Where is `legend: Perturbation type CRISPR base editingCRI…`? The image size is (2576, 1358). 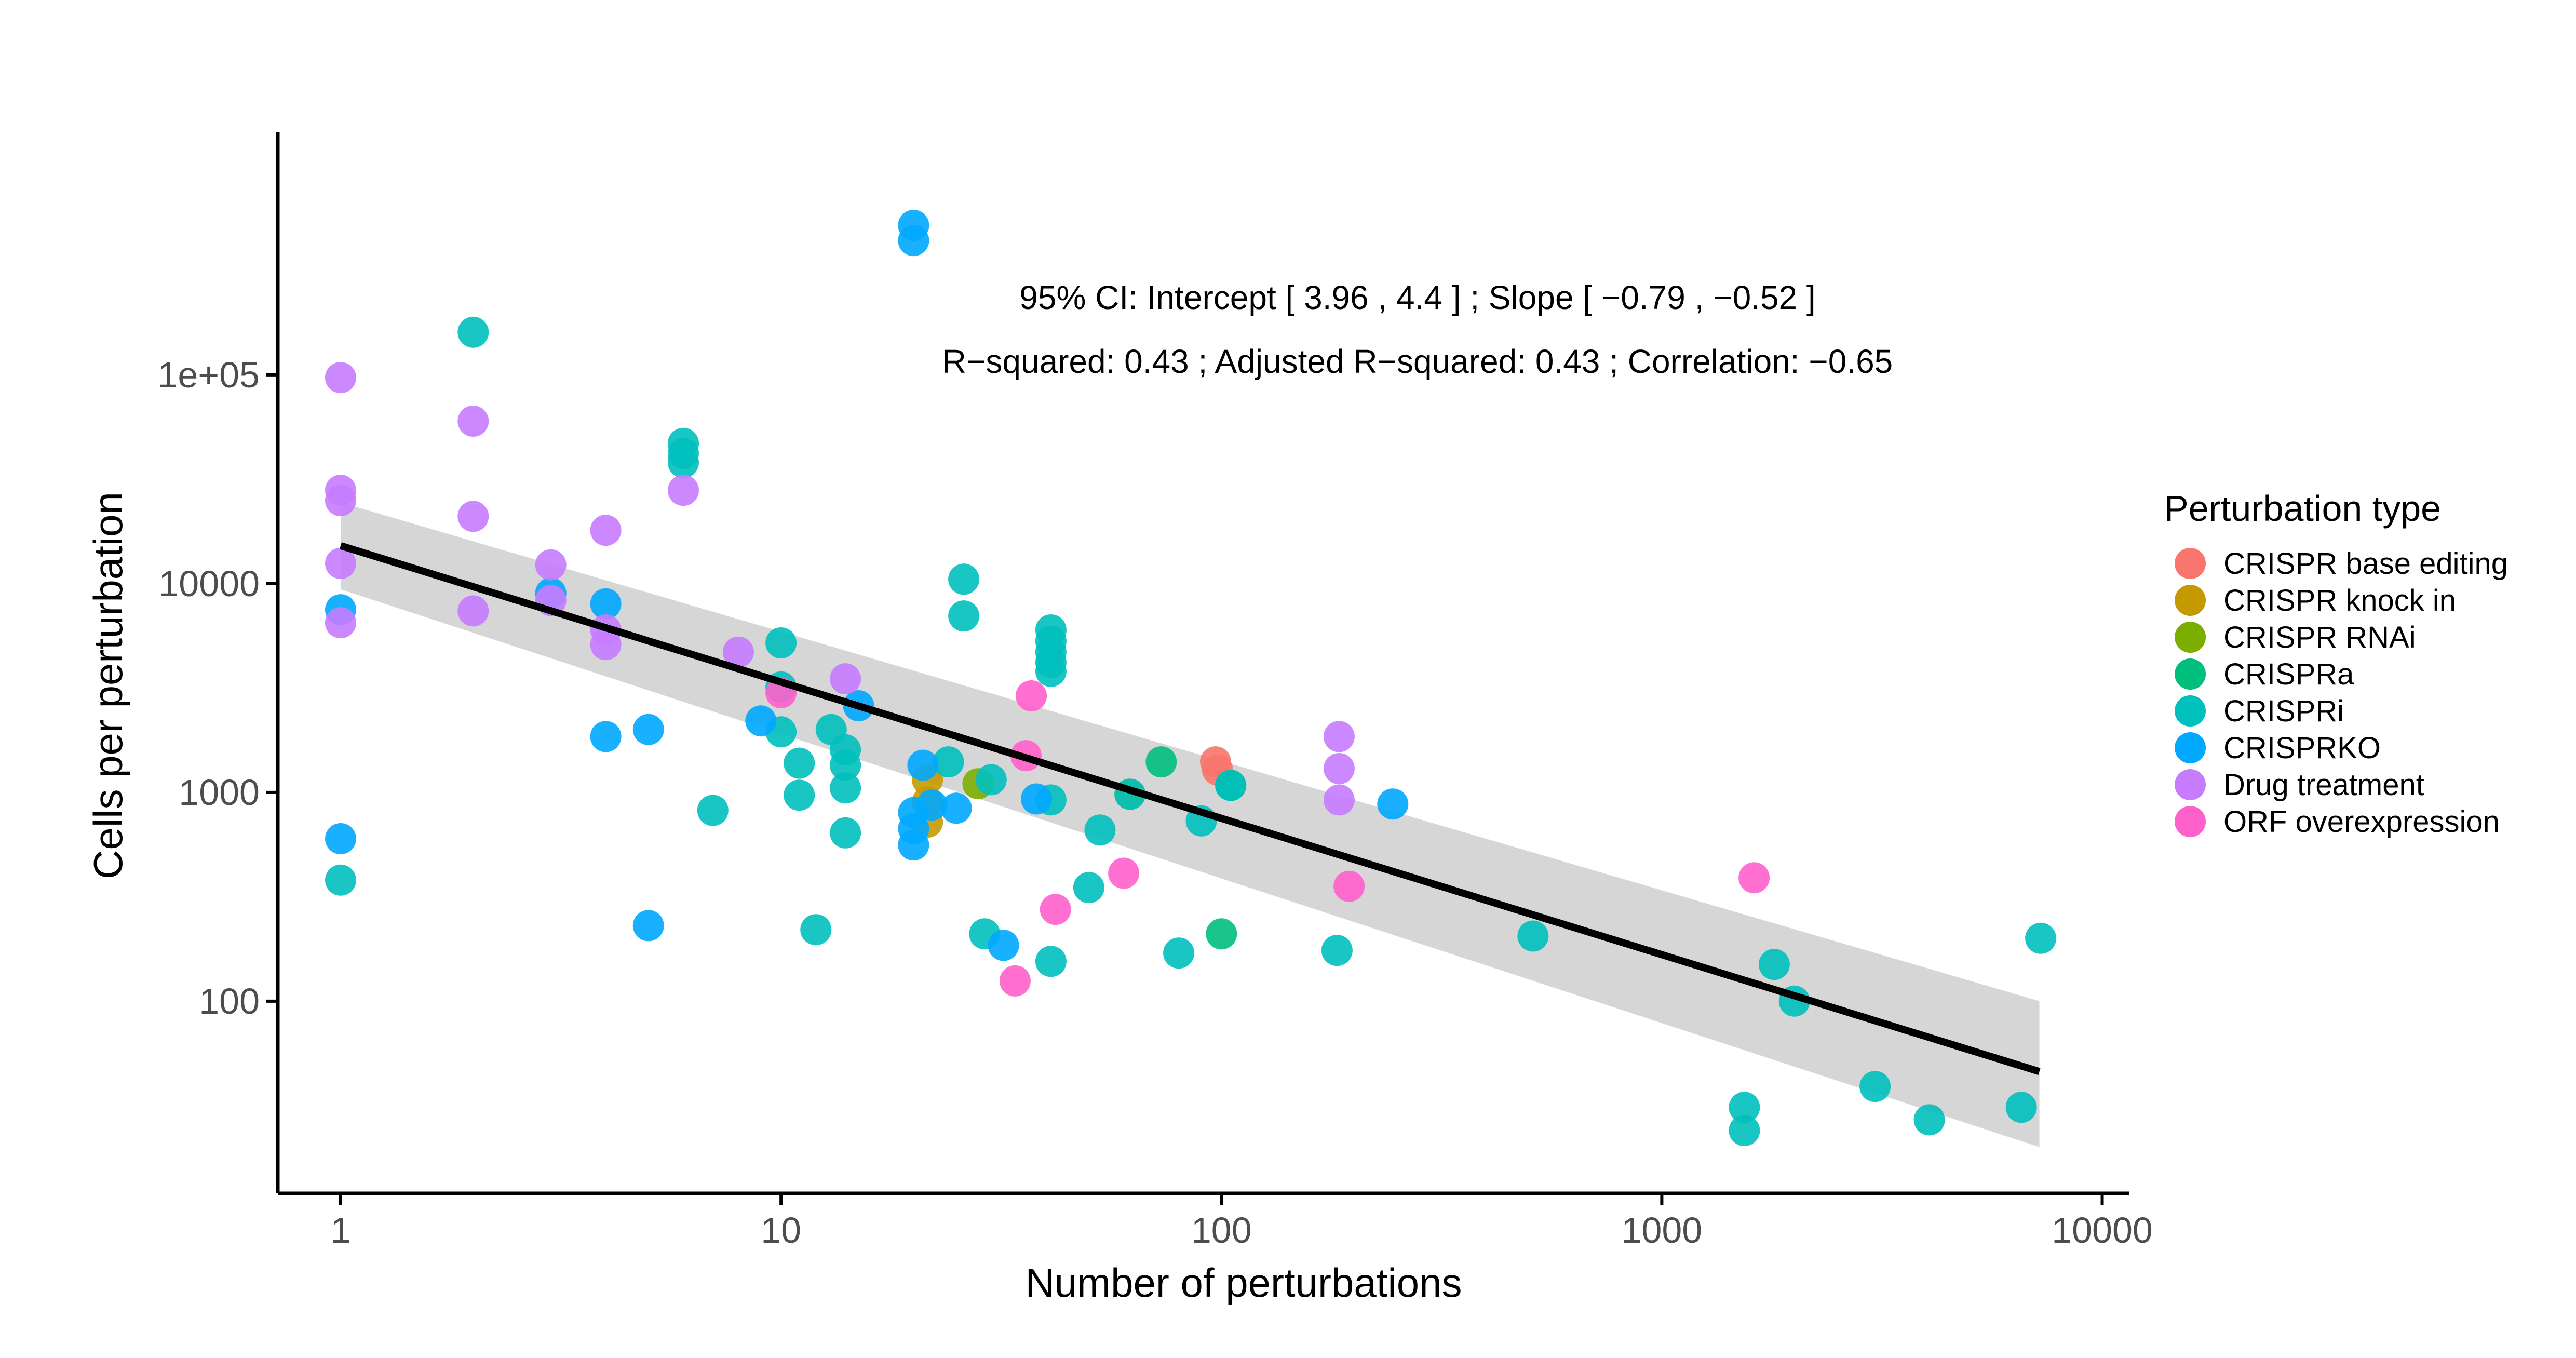
legend: Perturbation type CRISPR base editingCRI… is located at coordinates (2336, 663).